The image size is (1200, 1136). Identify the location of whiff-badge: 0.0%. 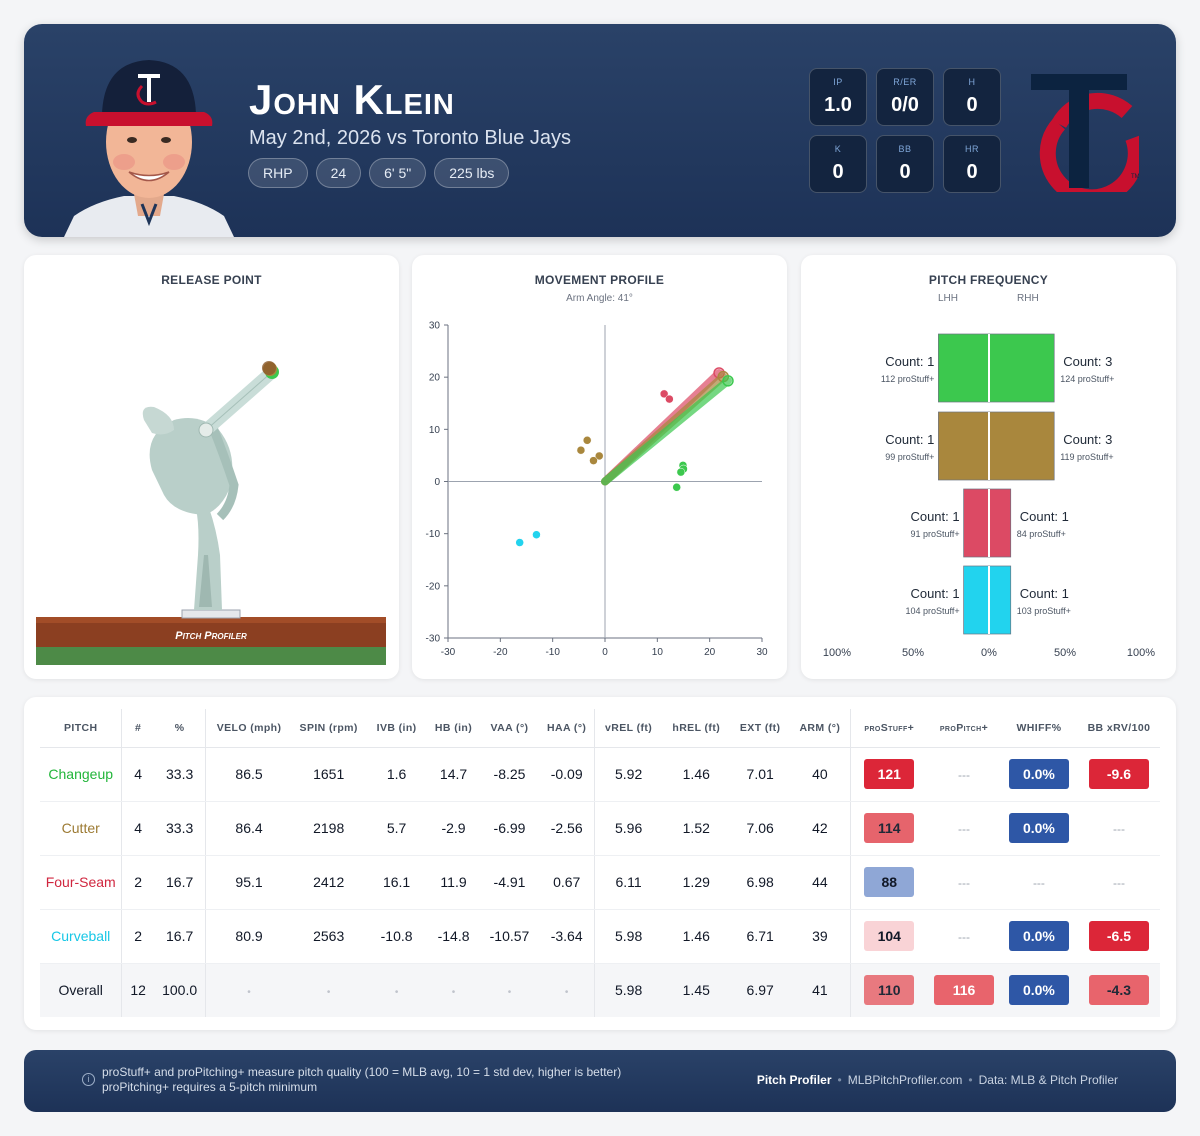
(1038, 990).